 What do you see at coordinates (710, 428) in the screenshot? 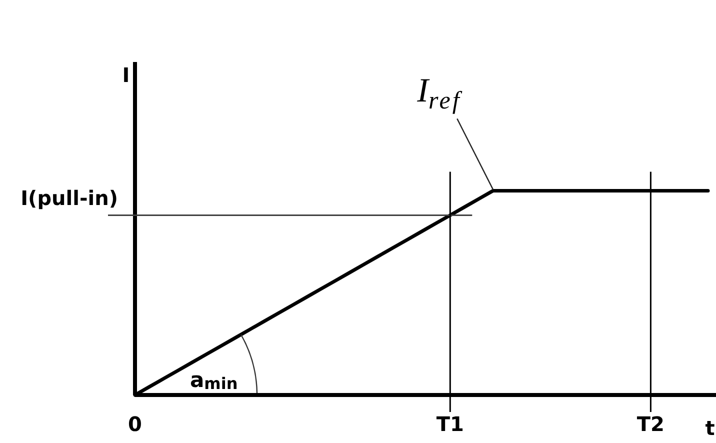
I see `x-axis-title: t` at bounding box center [710, 428].